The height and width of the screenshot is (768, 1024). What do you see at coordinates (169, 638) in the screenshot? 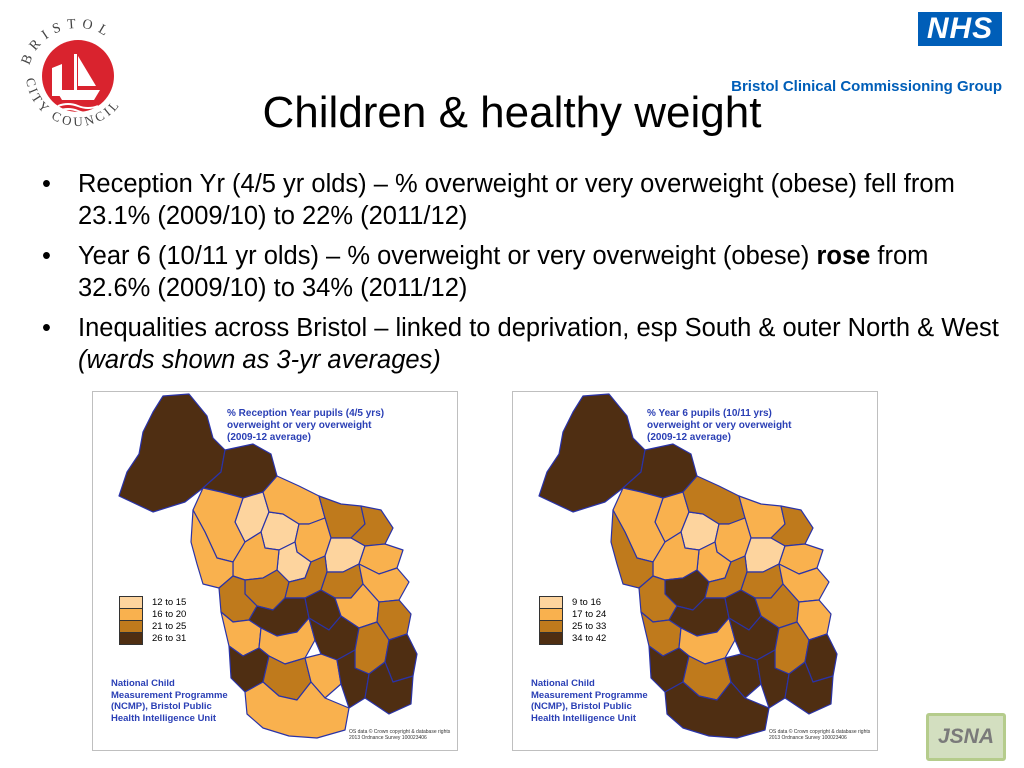
I see `legend-label: 26 to 31` at bounding box center [169, 638].